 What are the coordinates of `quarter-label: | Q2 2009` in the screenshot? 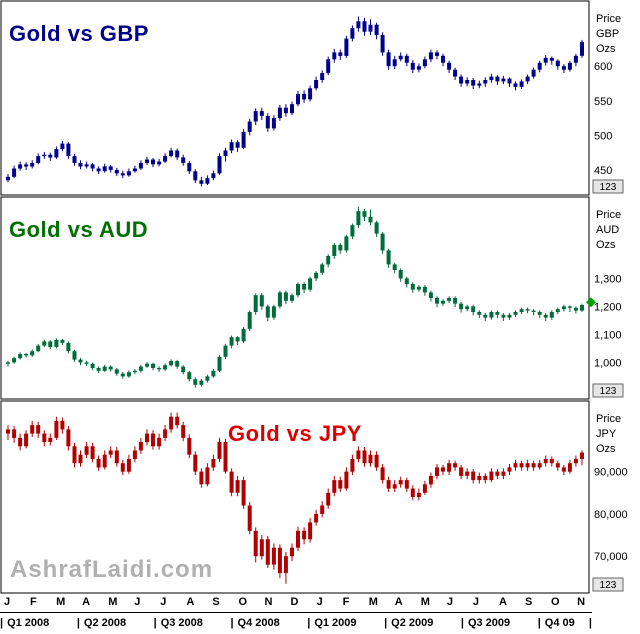 It's located at (409, 623).